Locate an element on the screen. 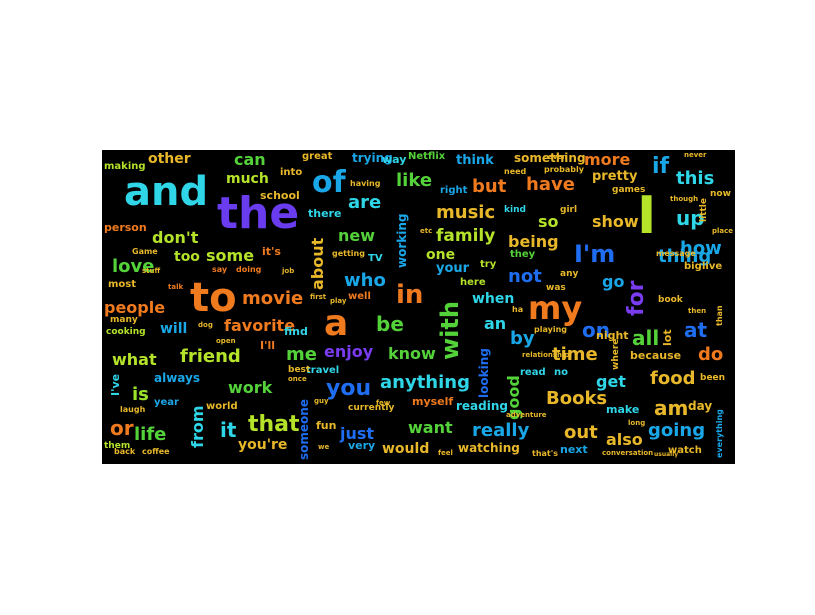 The image size is (815, 615). word: enjoy is located at coordinates (349, 351).